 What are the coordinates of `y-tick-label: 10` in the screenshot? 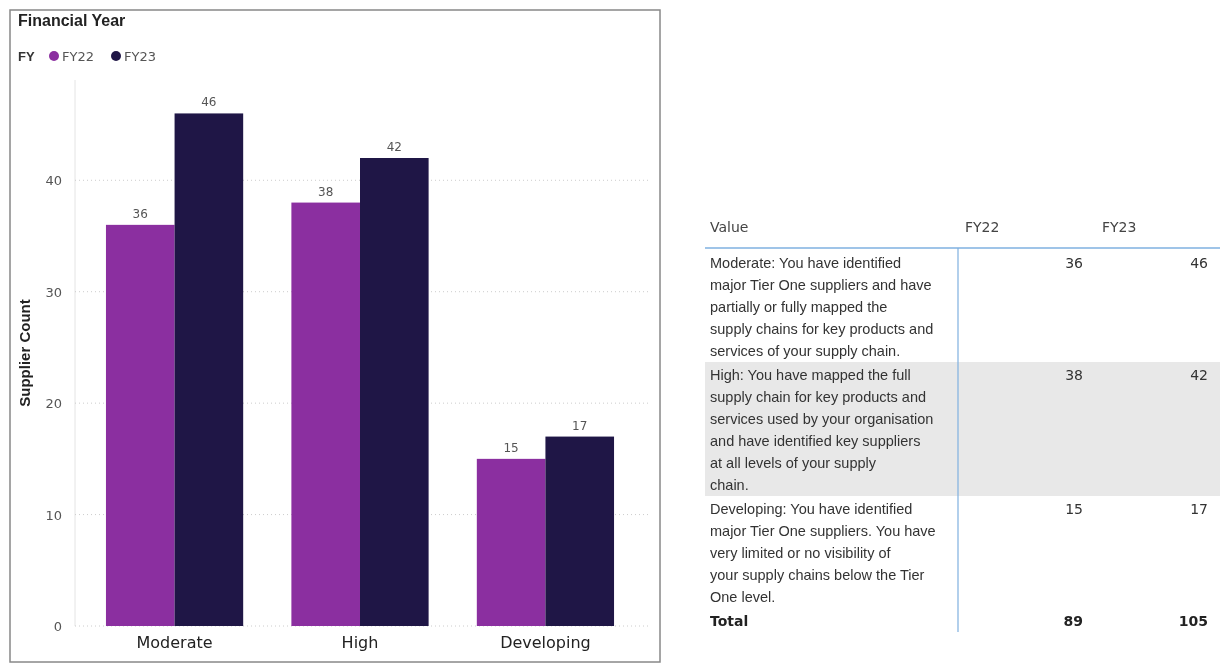 It's located at (53, 515).